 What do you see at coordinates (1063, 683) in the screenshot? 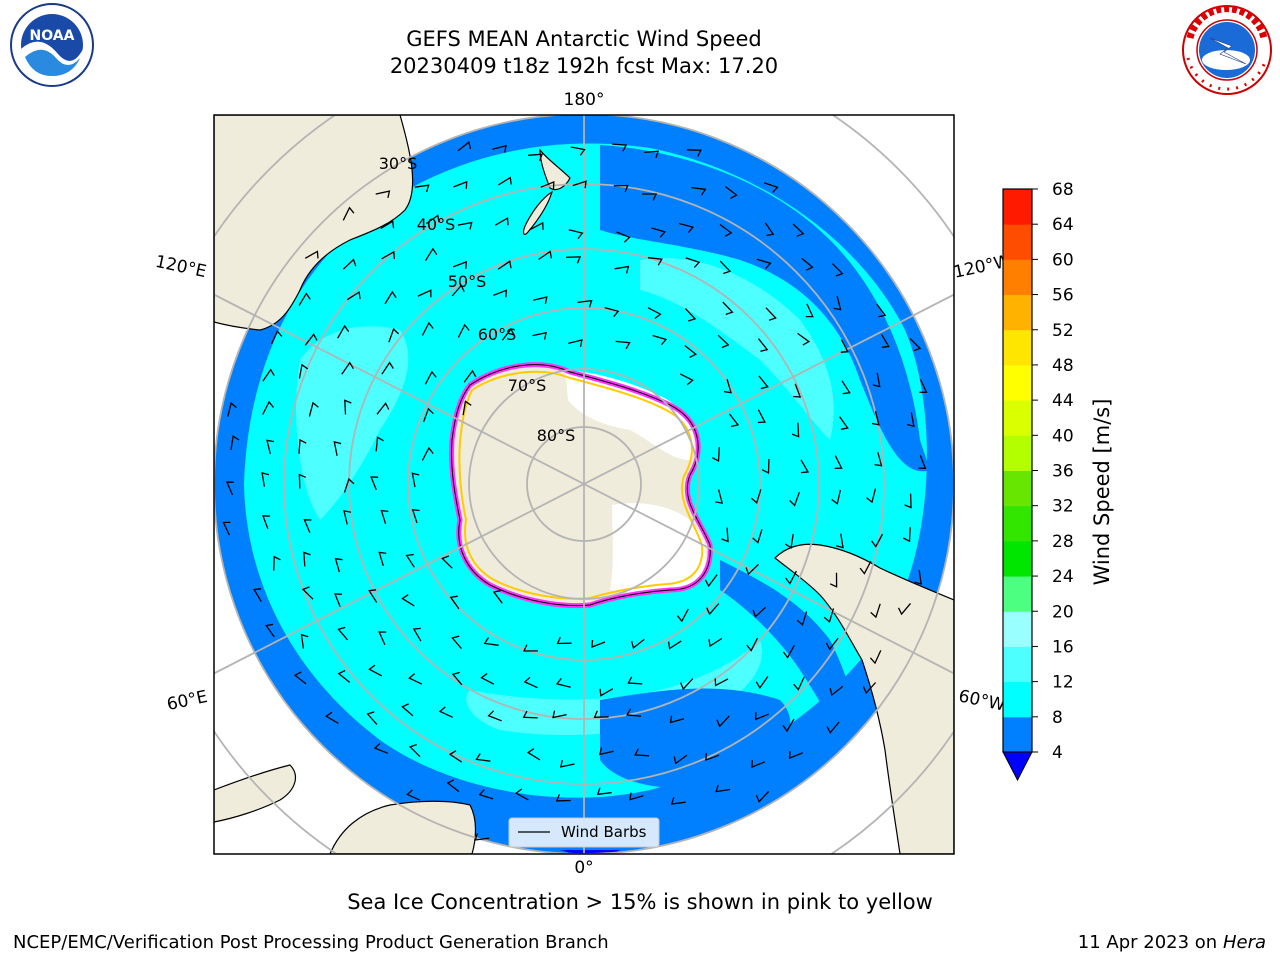
I see `colorbar-tick-label: 12` at bounding box center [1063, 683].